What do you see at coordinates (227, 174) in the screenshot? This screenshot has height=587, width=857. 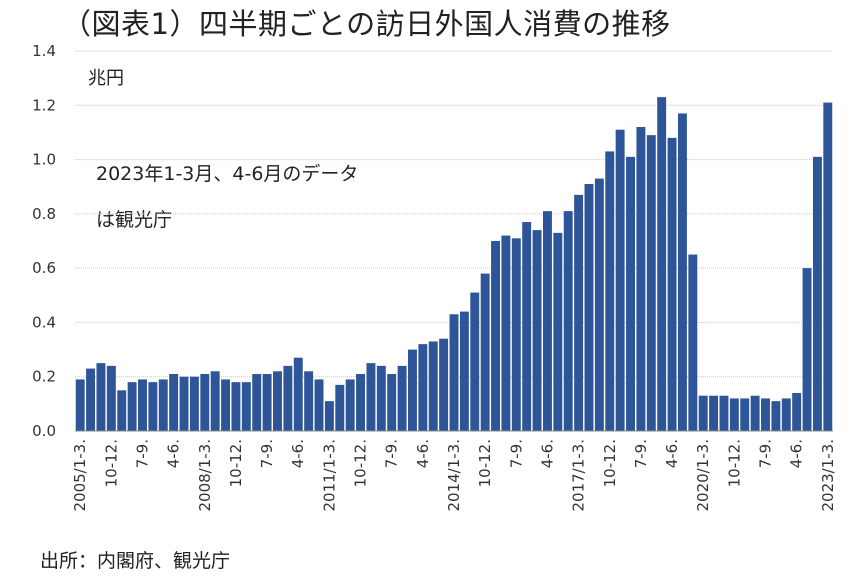 I see `annotation-line-1: 2023年1-3月、4-6月のデータ` at bounding box center [227, 174].